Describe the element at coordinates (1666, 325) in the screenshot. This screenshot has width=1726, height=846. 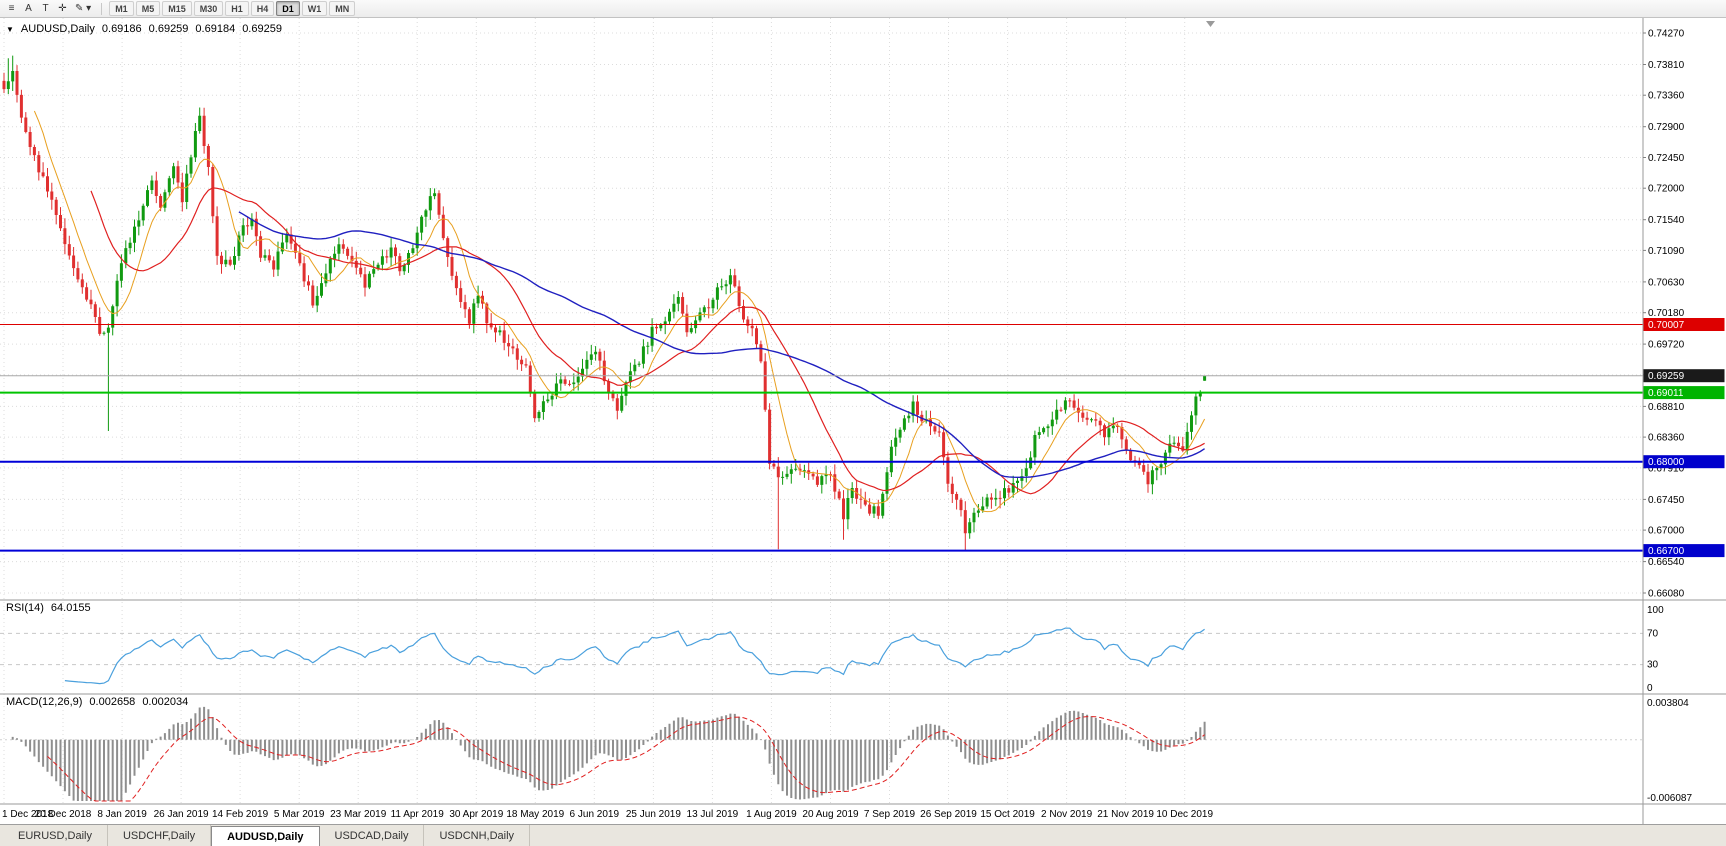
I see `resistance-price-box-label: 0.70007` at that location.